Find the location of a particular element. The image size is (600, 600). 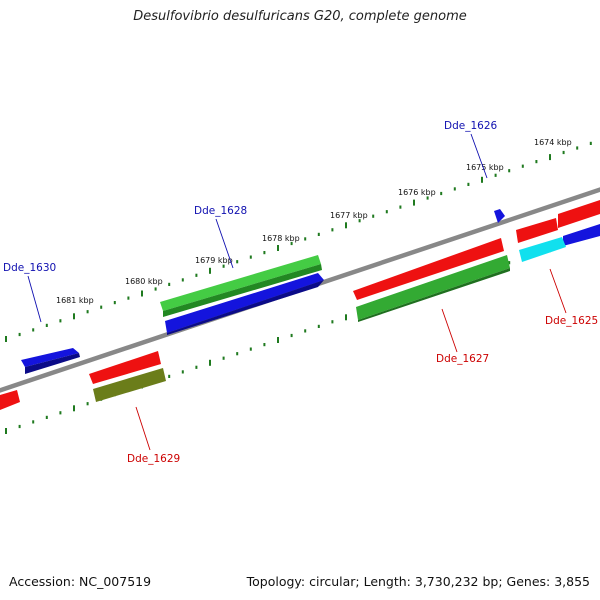

kbp-label-1680: 1680 kbp is located at coordinates (144, 281).